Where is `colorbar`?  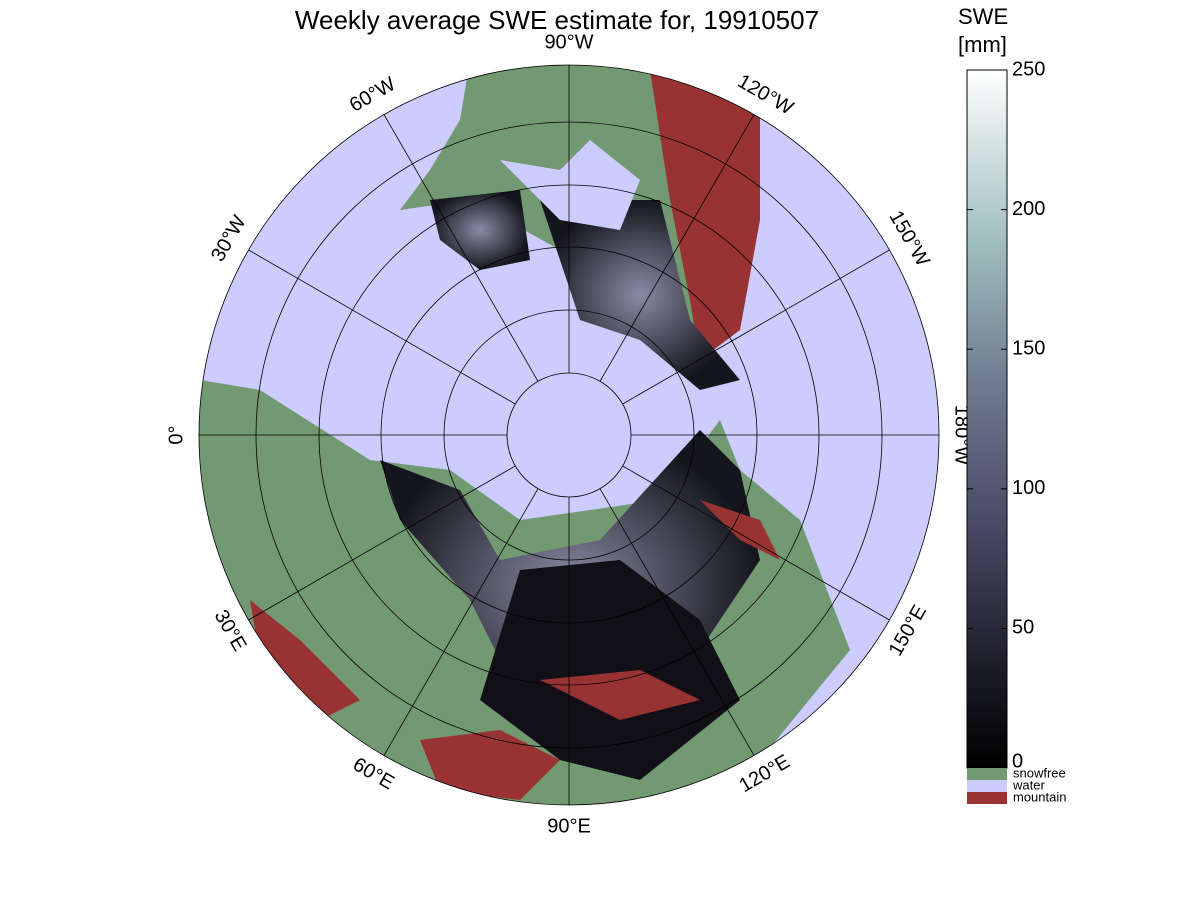 colorbar is located at coordinates (987, 419).